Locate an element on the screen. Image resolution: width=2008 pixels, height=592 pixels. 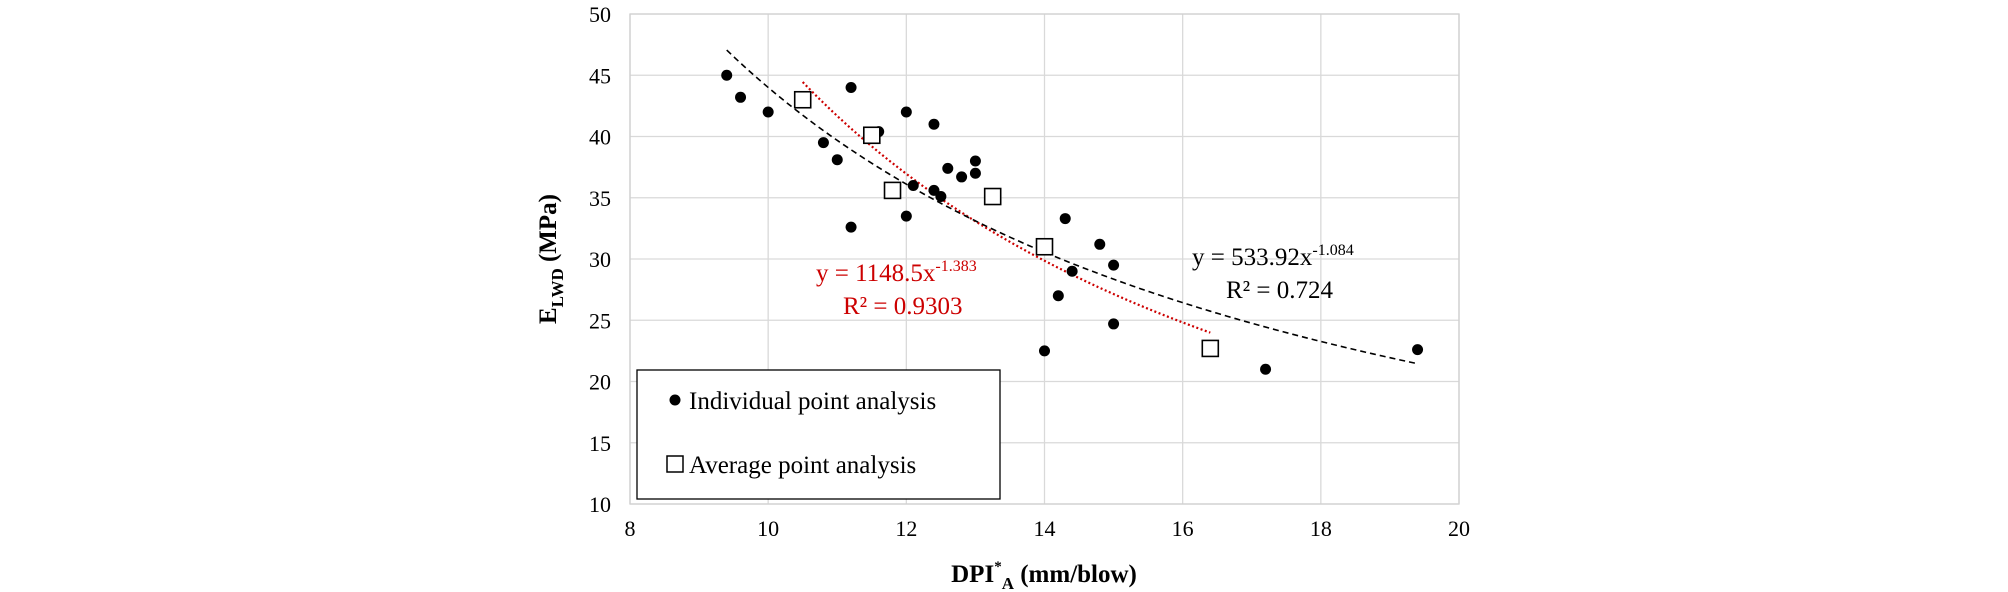
legend-marker-average is located at coordinates (675, 464).